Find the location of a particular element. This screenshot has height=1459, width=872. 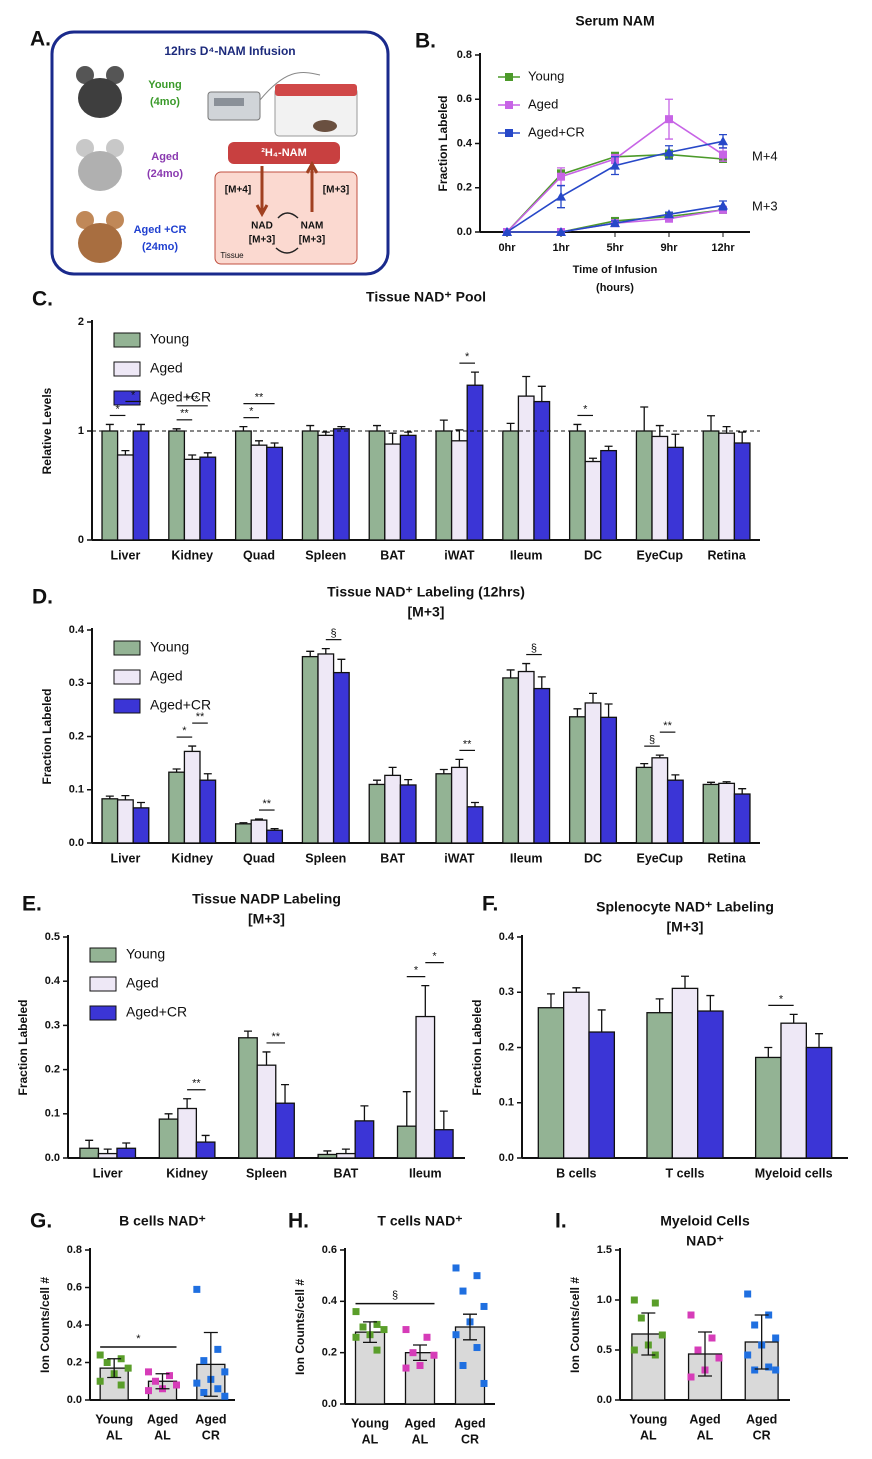

x-tick-label: 0hr is located at coordinates (507, 248).